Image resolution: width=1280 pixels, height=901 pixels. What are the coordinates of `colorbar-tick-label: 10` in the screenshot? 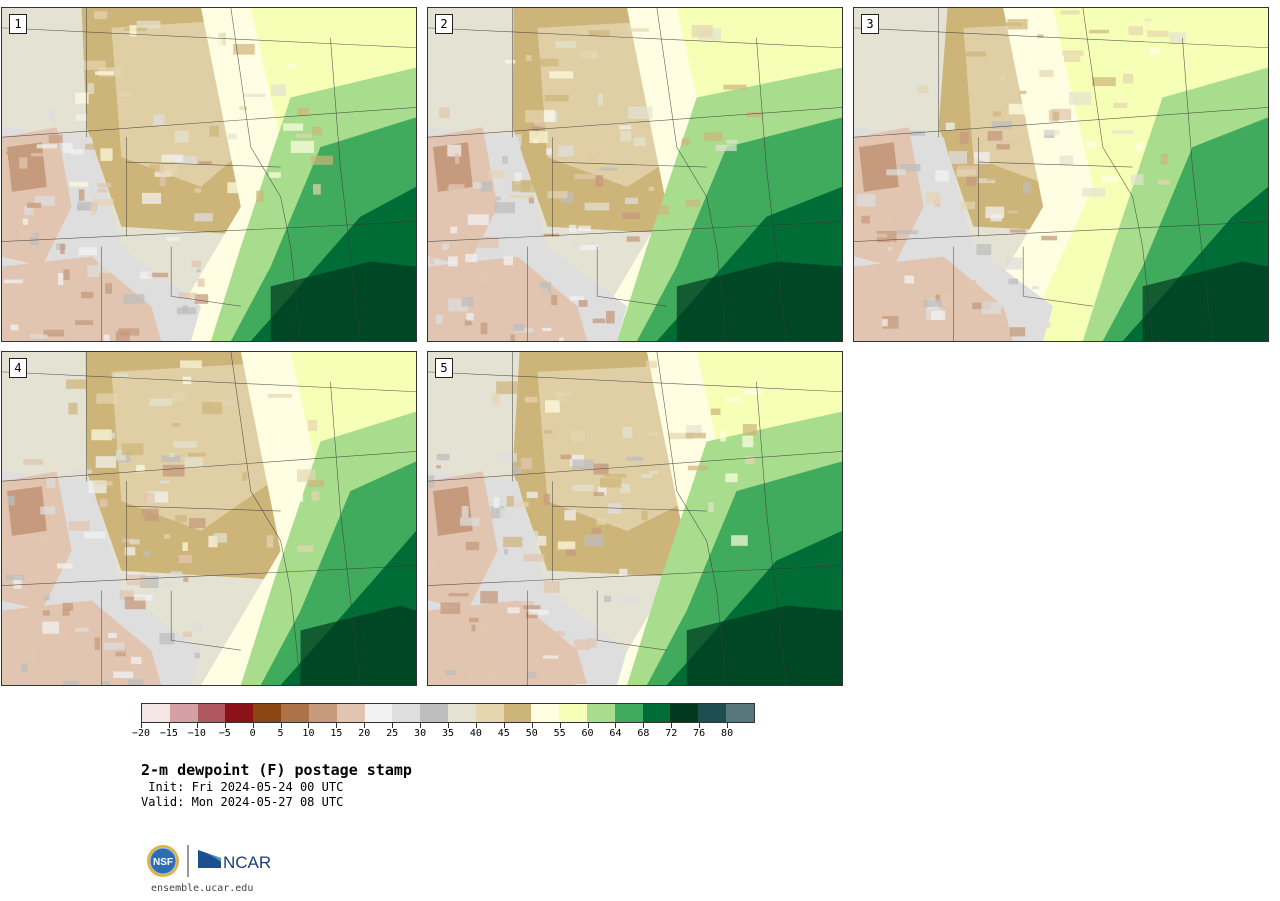 It's located at (308, 733).